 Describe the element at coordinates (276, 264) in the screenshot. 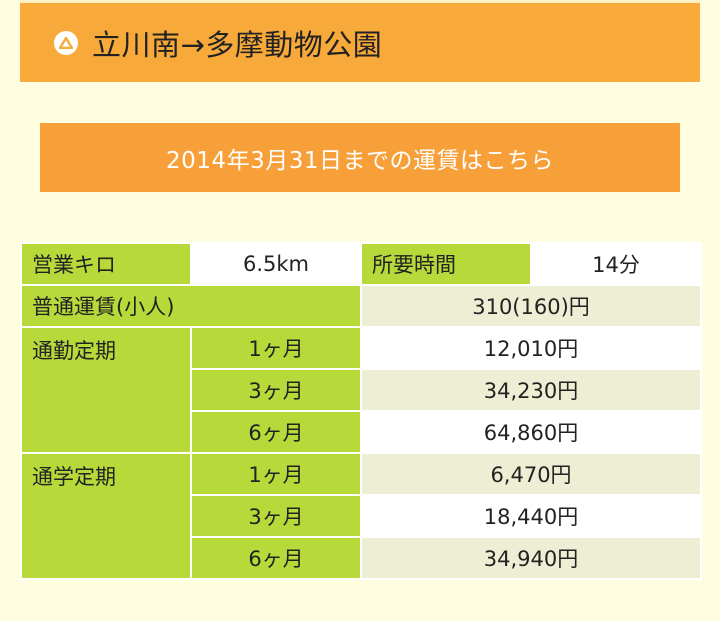

I see `distance-value: 6.5km` at that location.